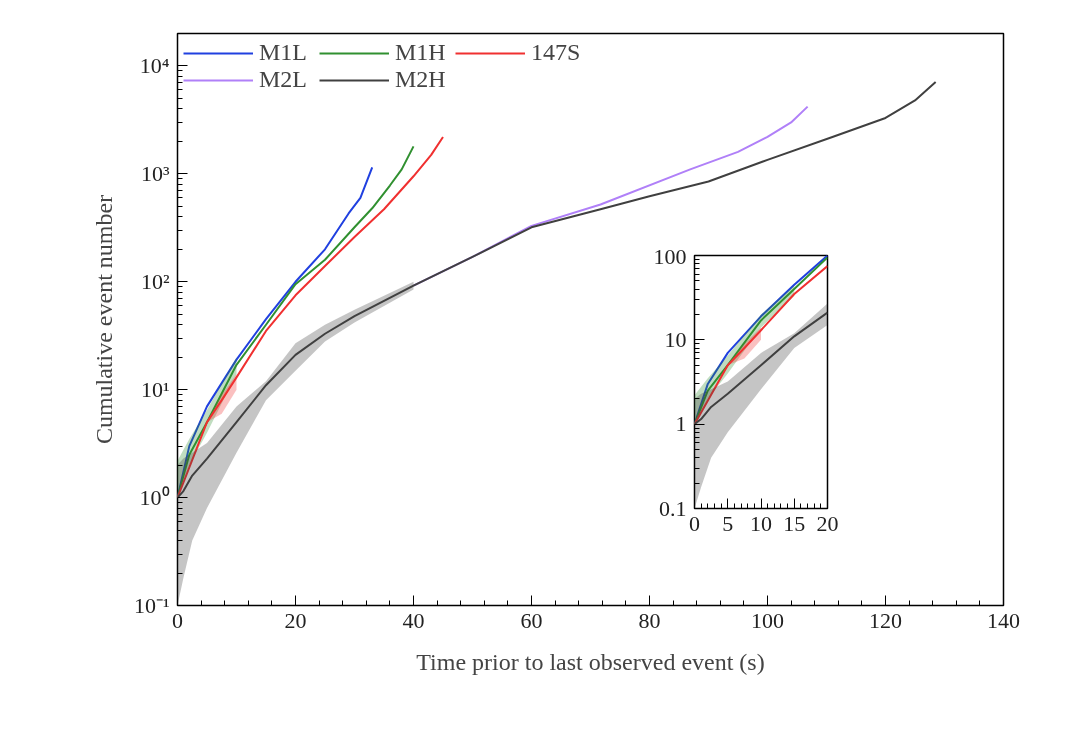  Describe the element at coordinates (1003, 620) in the screenshot. I see `x-tick-label: 140` at that location.